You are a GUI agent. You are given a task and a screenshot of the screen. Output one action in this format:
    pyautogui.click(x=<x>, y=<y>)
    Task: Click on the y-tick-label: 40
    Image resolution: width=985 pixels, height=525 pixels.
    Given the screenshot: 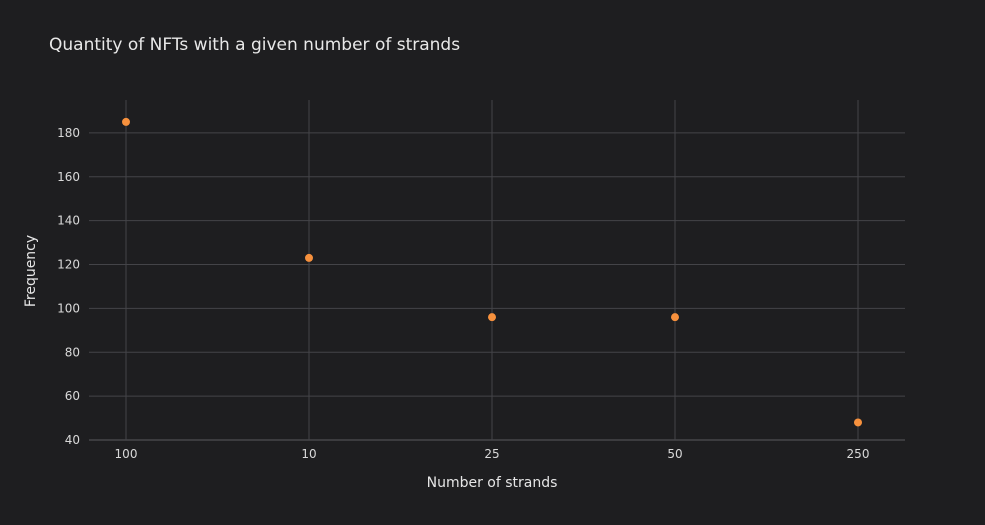 What is the action you would take?
    pyautogui.click(x=72, y=440)
    